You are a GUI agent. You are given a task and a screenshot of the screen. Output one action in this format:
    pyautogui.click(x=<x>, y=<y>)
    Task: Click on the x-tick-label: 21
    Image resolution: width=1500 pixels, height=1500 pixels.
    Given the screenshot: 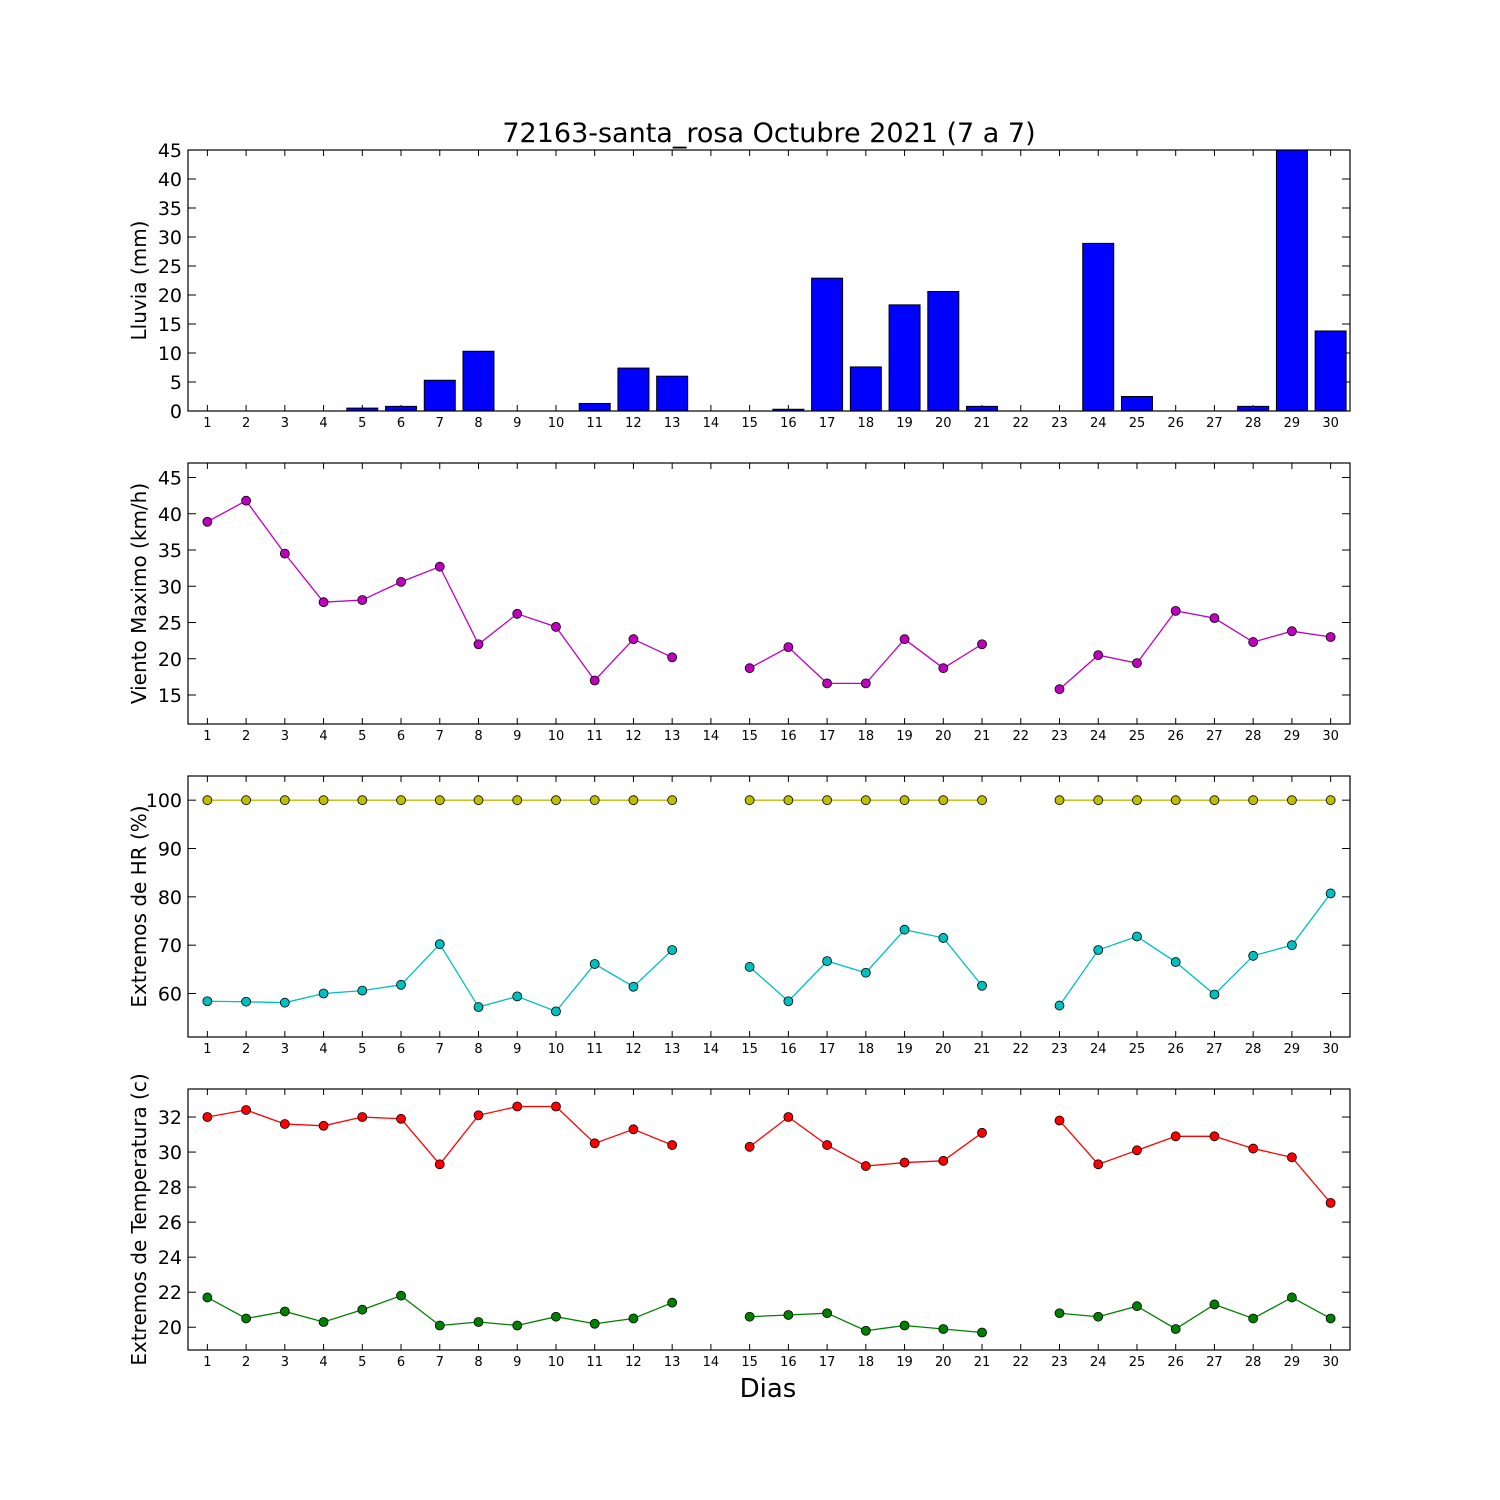 What is the action you would take?
    pyautogui.click(x=982, y=1362)
    